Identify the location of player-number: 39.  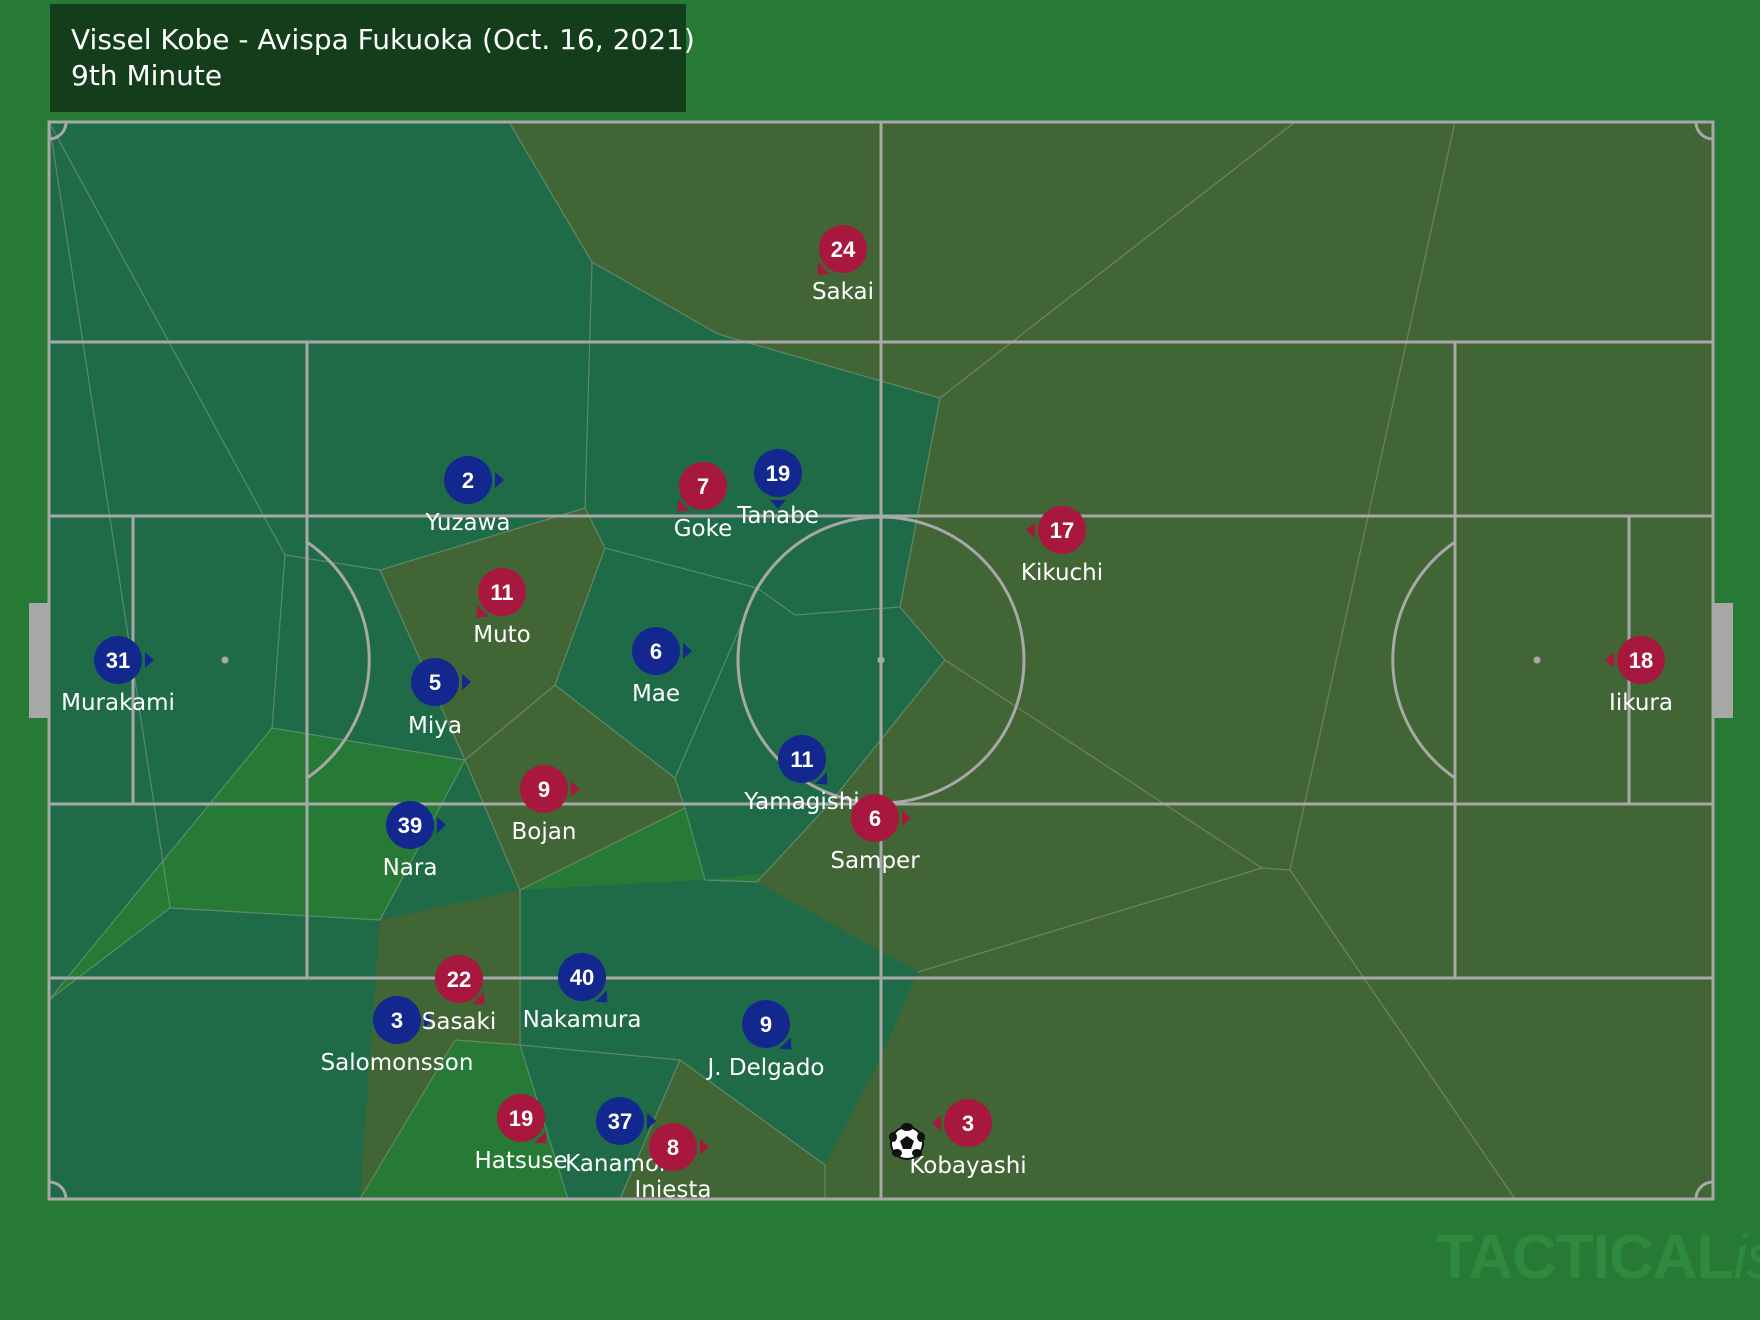
(410, 825).